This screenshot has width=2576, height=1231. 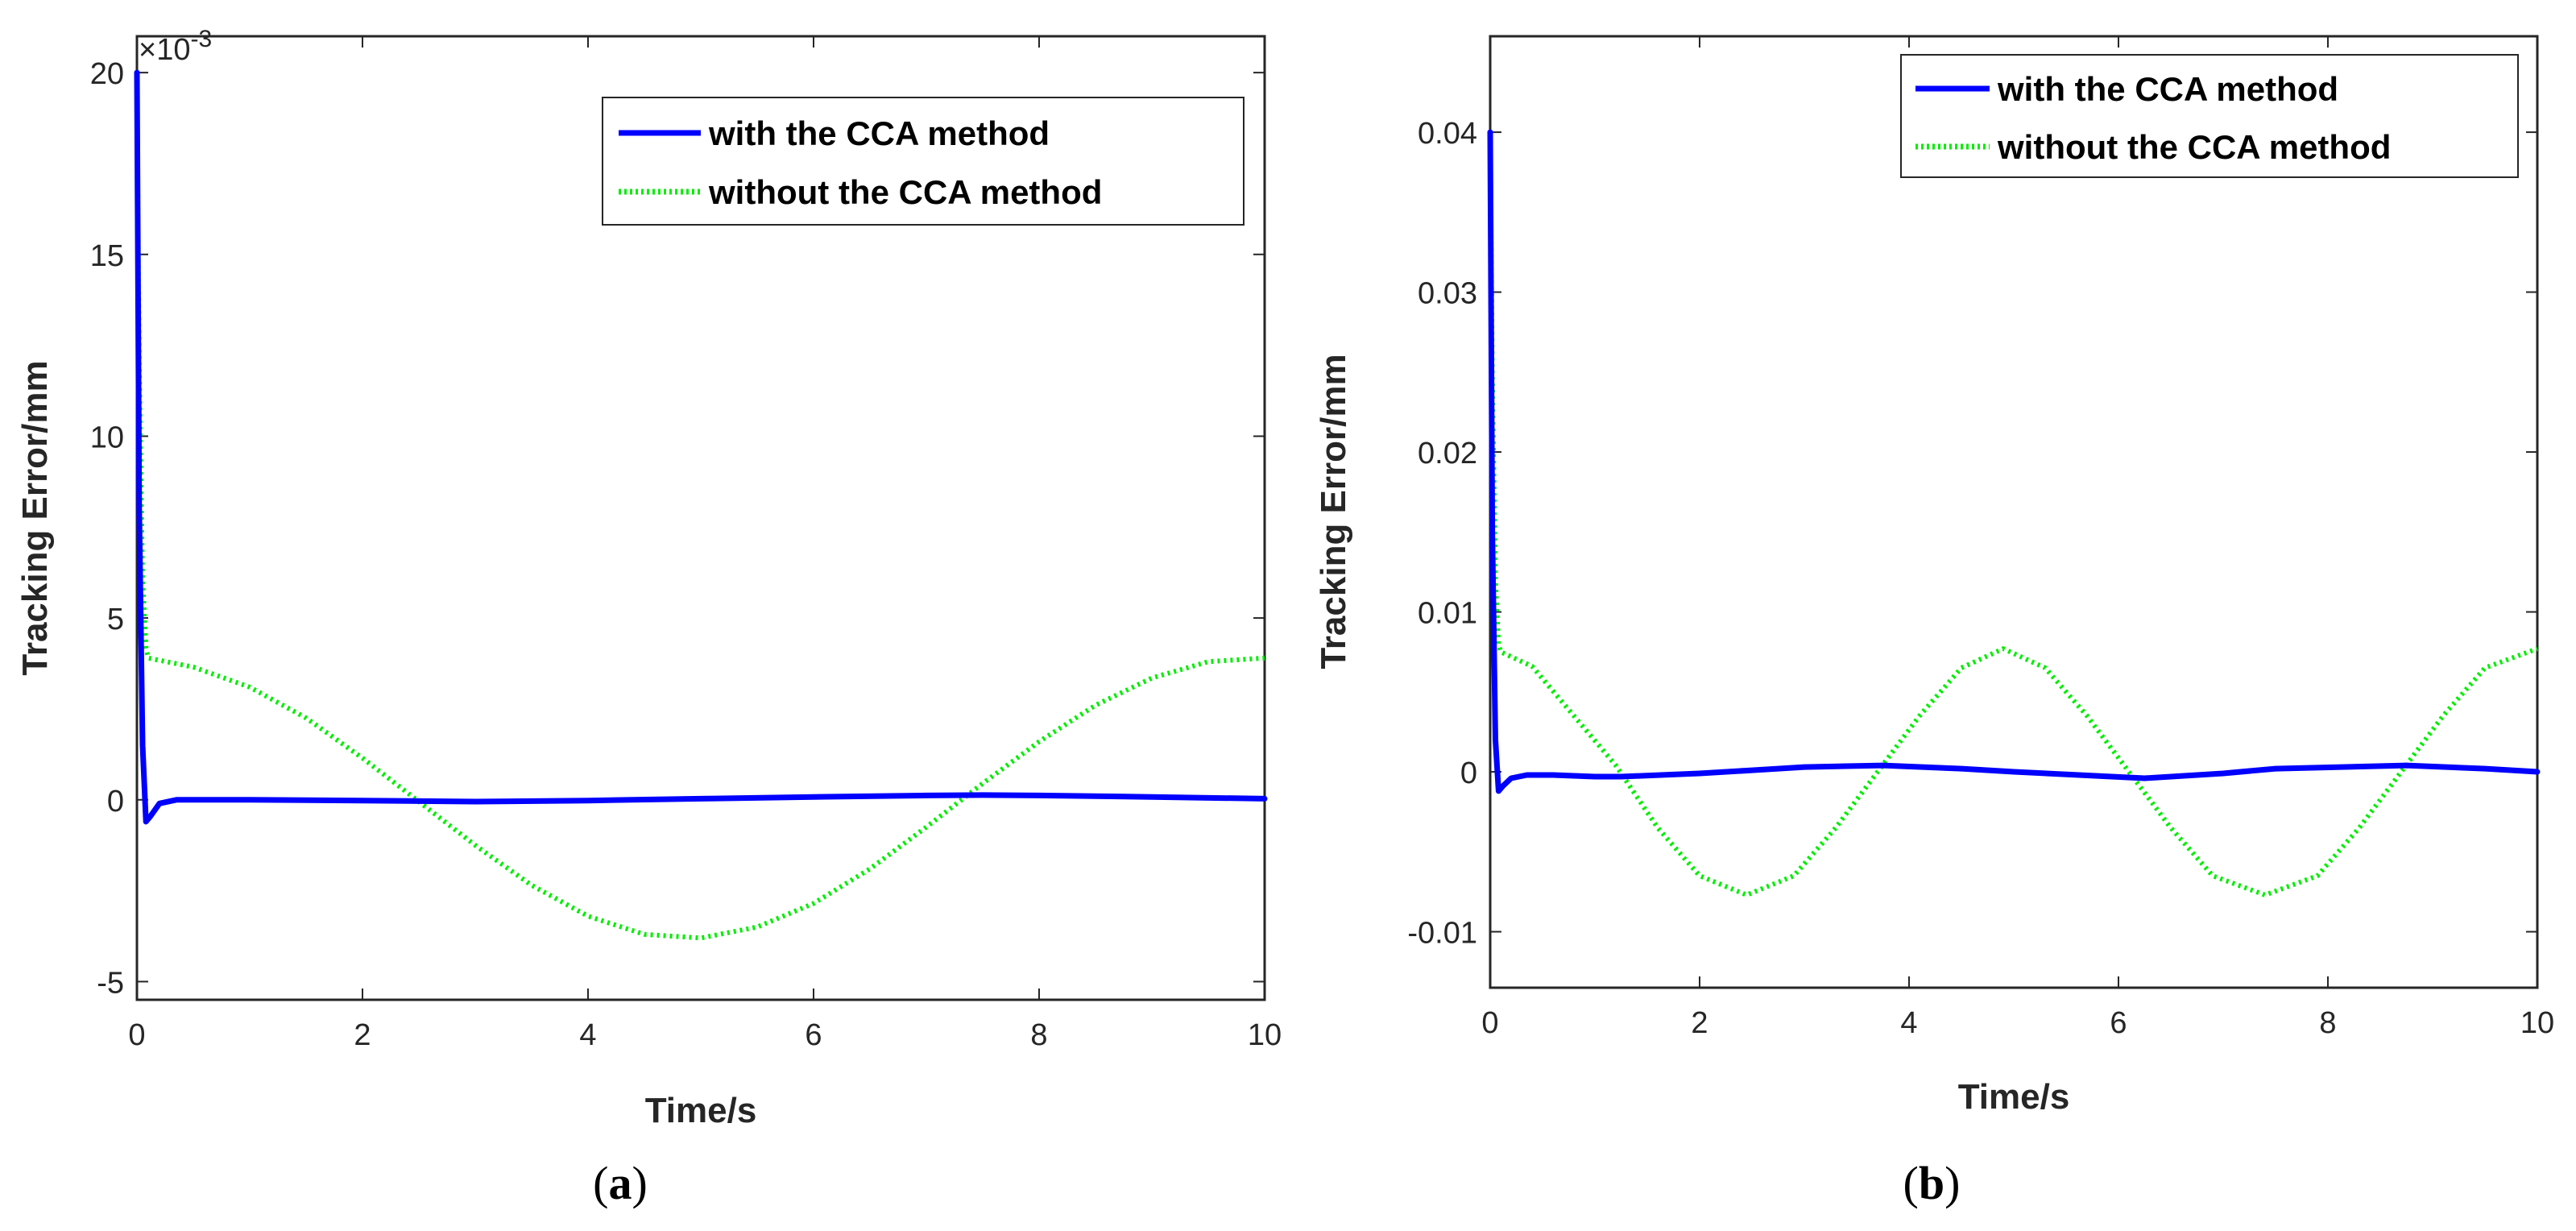 What do you see at coordinates (1447, 294) in the screenshot?
I see `y-tick-label: 0.03` at bounding box center [1447, 294].